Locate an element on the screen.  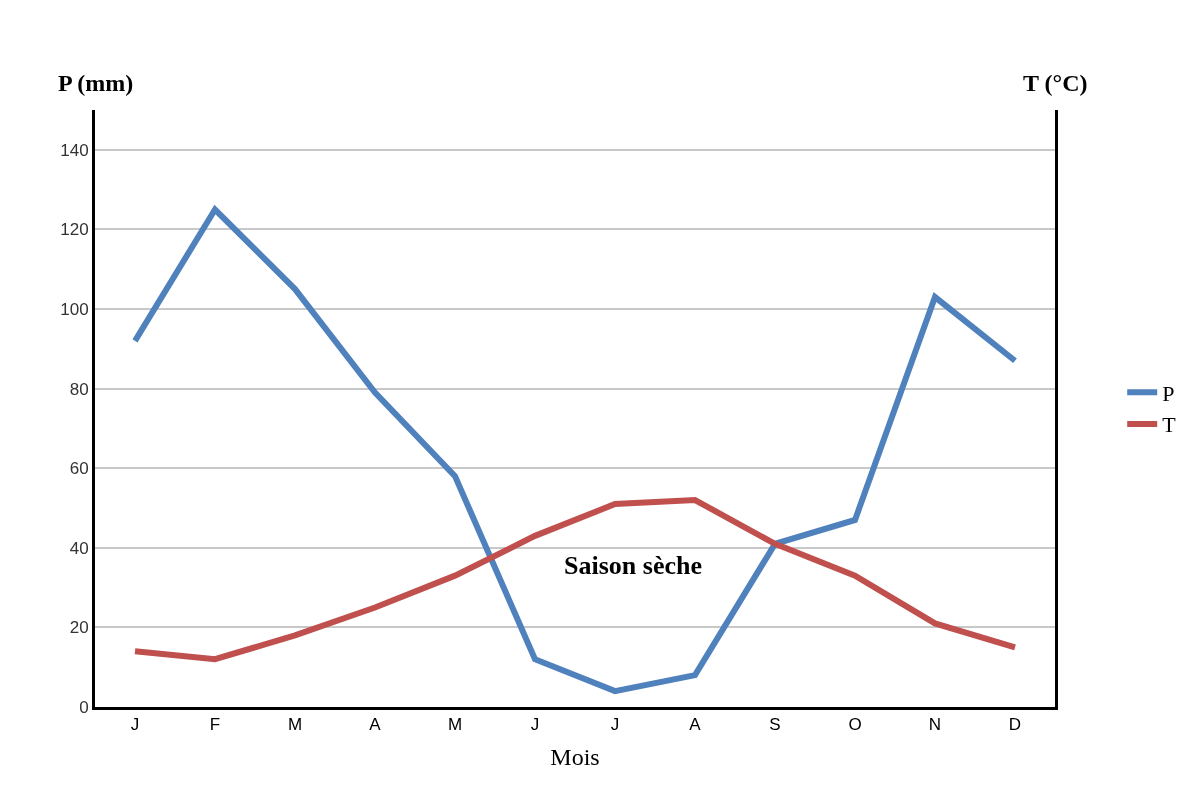
y2-axis-title: T (°C) is located at coordinates (1055, 83).